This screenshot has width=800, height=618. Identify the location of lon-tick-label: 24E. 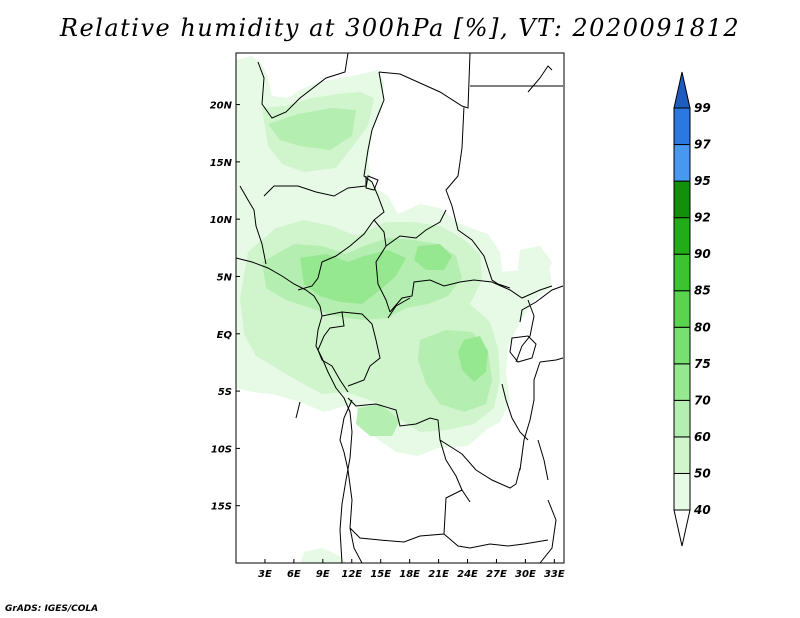
(467, 574).